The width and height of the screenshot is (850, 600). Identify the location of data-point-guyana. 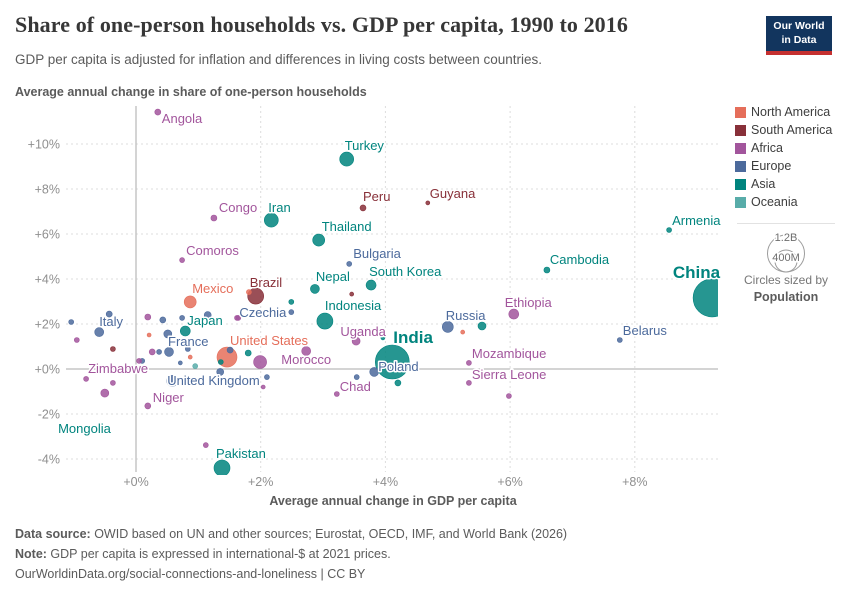
(428, 203).